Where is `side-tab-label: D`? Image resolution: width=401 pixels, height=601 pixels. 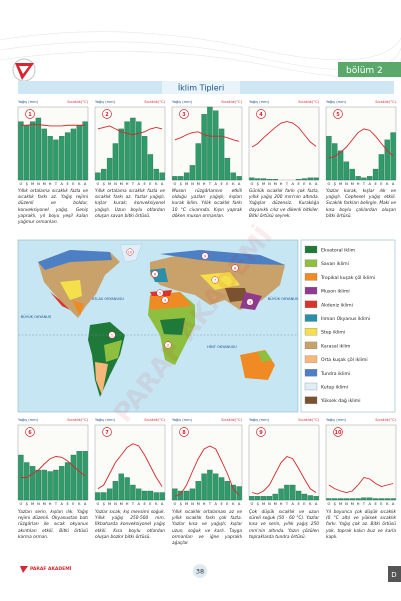 side-tab-label: D is located at coordinates (393, 575).